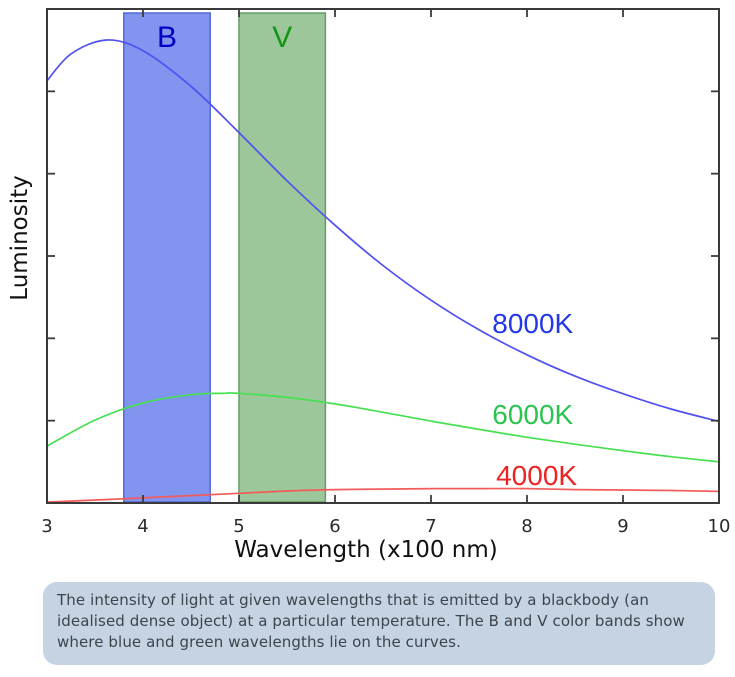 The image size is (735, 677). I want to click on x-axis-title: Wavelength (x100 nm), so click(366, 550).